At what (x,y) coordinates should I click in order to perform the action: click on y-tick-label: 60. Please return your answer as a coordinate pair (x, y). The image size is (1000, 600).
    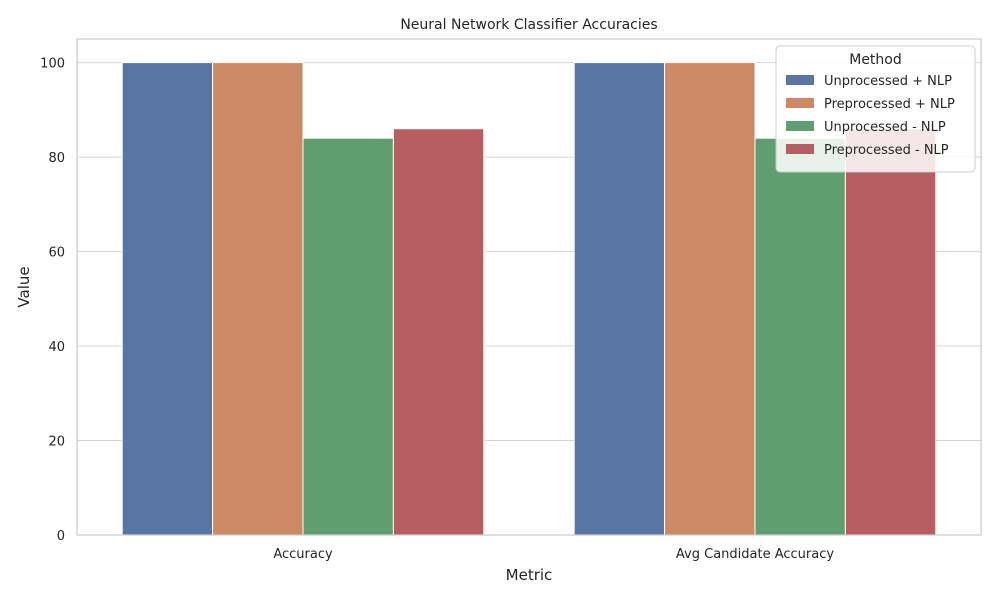
    Looking at the image, I should click on (56, 253).